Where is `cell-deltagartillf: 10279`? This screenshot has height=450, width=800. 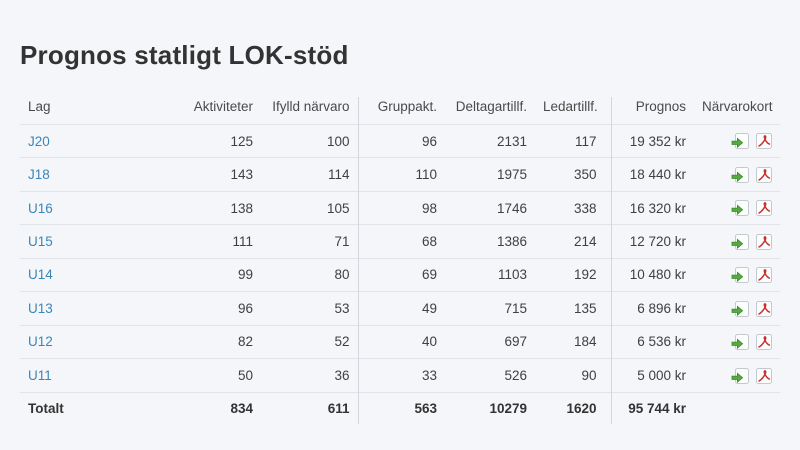 cell-deltagartillf: 10279 is located at coordinates (508, 408).